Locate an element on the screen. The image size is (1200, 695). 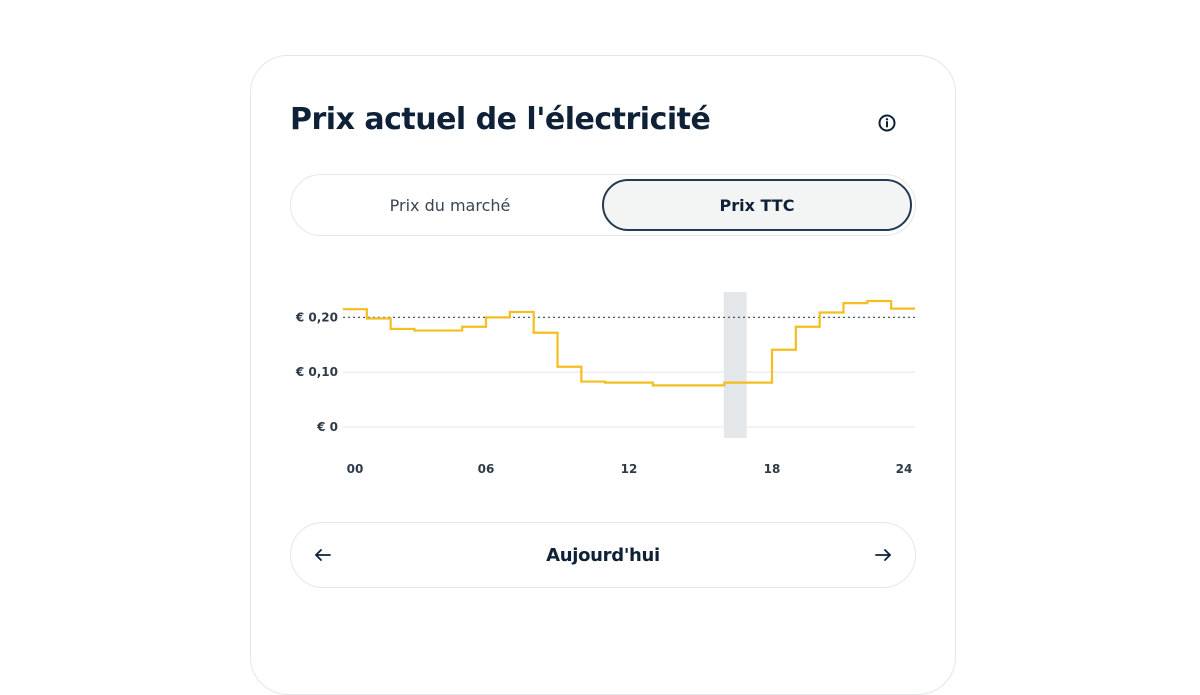
tab-market-price: Prix du marché is located at coordinates (450, 205).